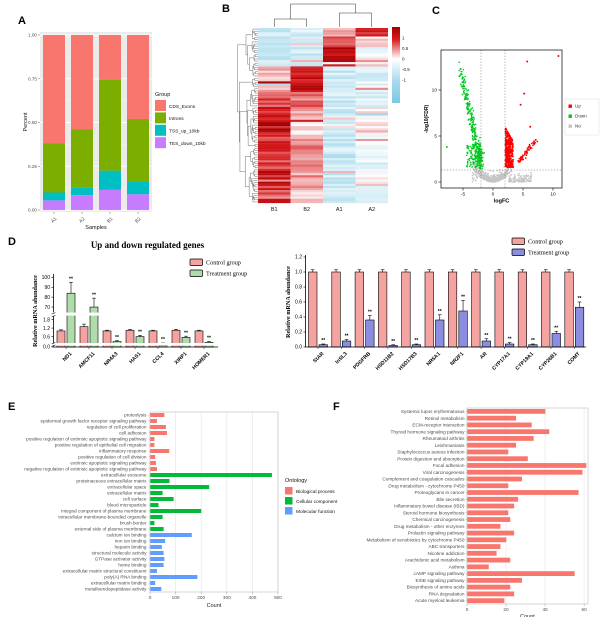  Describe the element at coordinates (211, 502) in the screenshot. I see `panel-e-bars` at that location.